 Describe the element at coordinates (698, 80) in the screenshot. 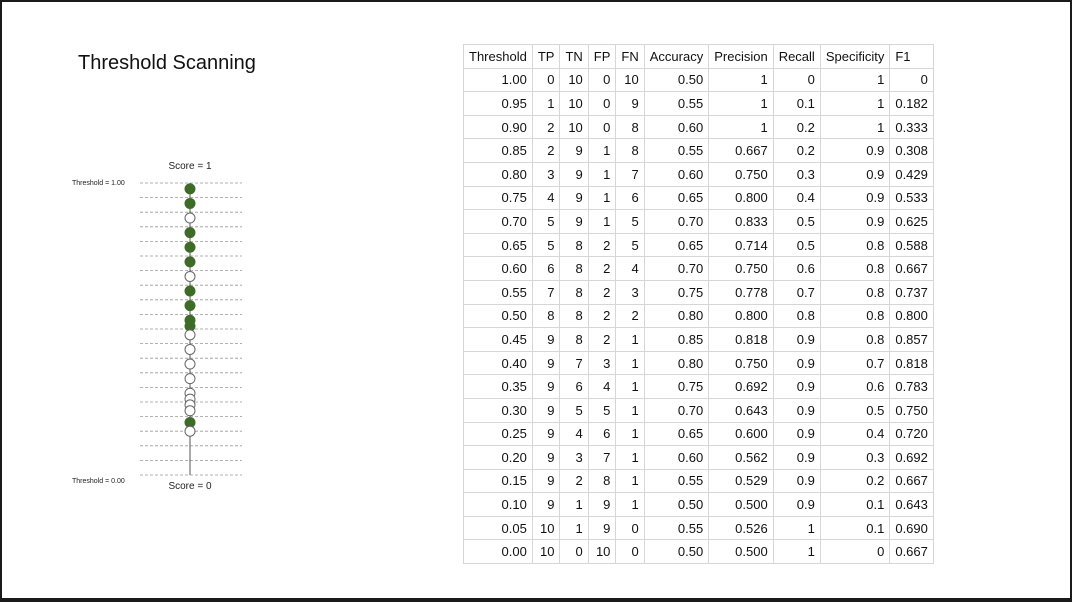

I see `table-row: 1.00 0 10 0 10 0.50 1 0 1 0` at that location.